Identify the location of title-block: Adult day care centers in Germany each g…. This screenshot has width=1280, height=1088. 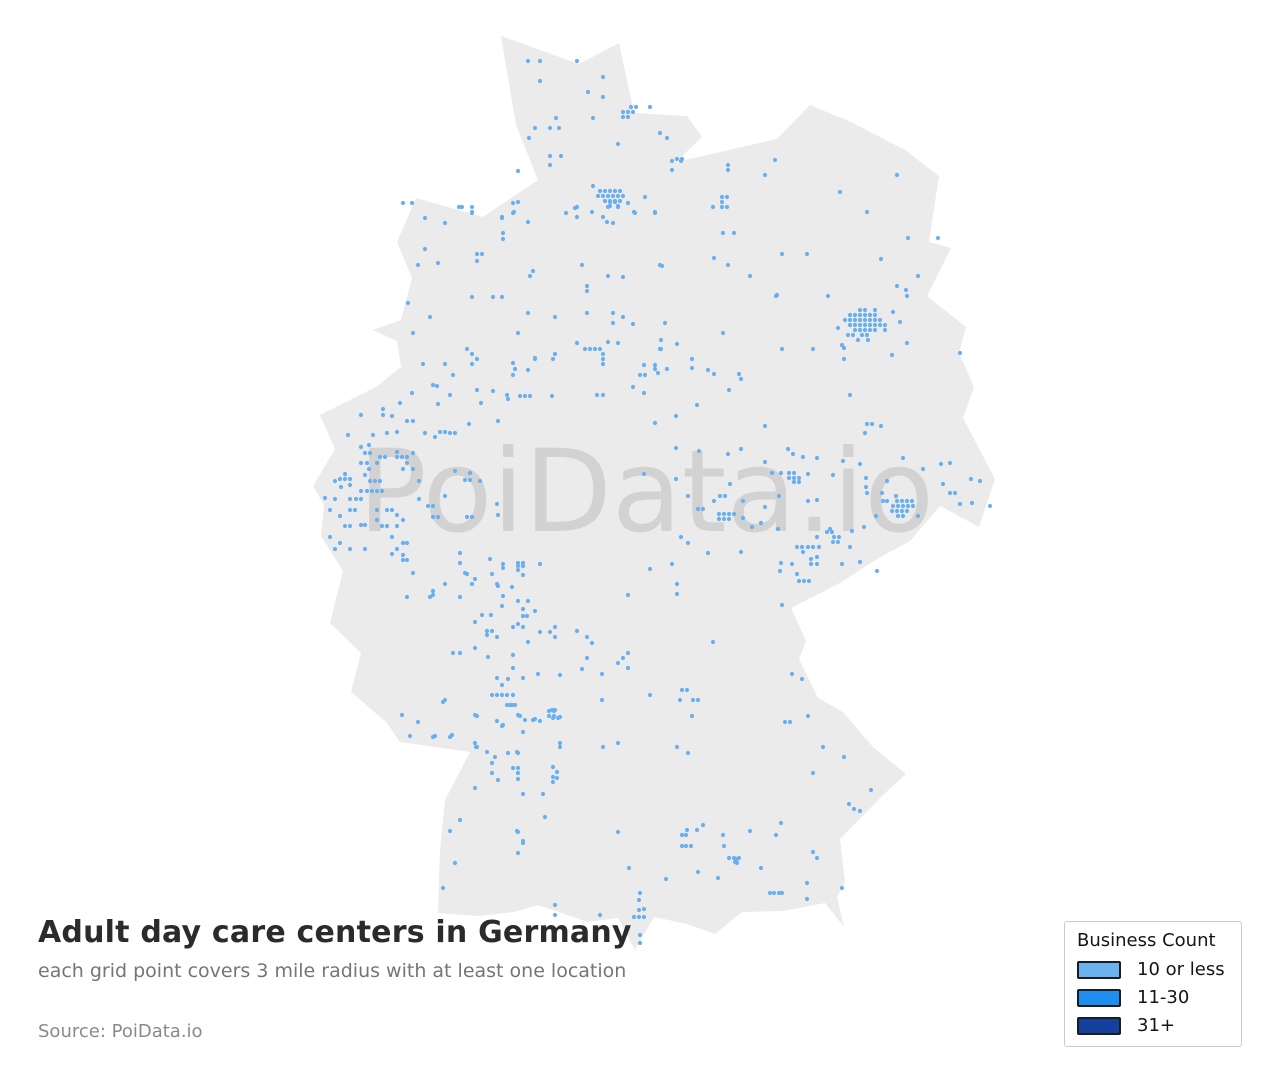
(335, 948).